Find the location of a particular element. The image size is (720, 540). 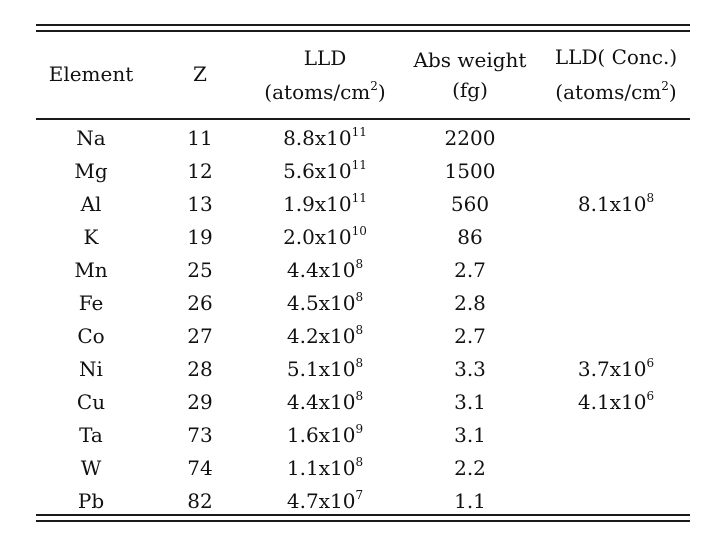

z-cell: 28 is located at coordinates (200, 369).